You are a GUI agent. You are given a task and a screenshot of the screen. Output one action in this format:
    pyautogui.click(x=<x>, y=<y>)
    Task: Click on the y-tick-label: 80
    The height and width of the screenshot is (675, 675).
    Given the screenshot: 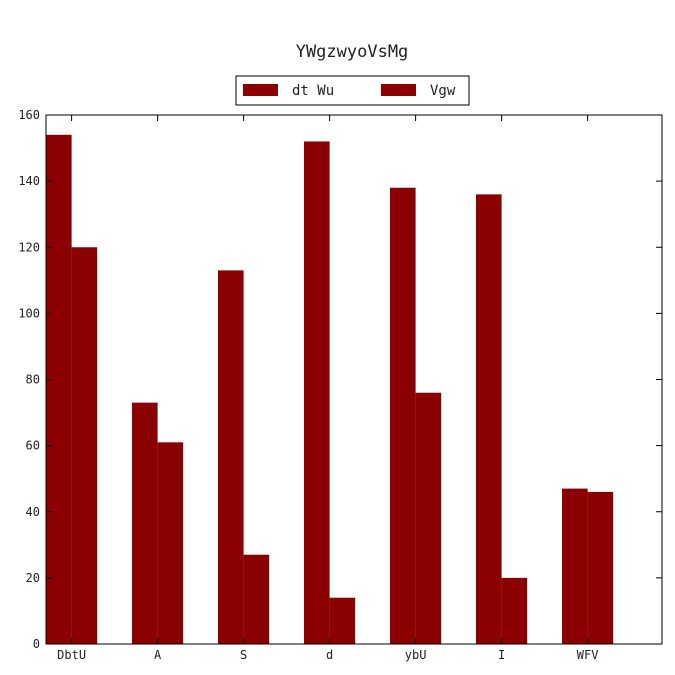 What is the action you would take?
    pyautogui.click(x=33, y=380)
    